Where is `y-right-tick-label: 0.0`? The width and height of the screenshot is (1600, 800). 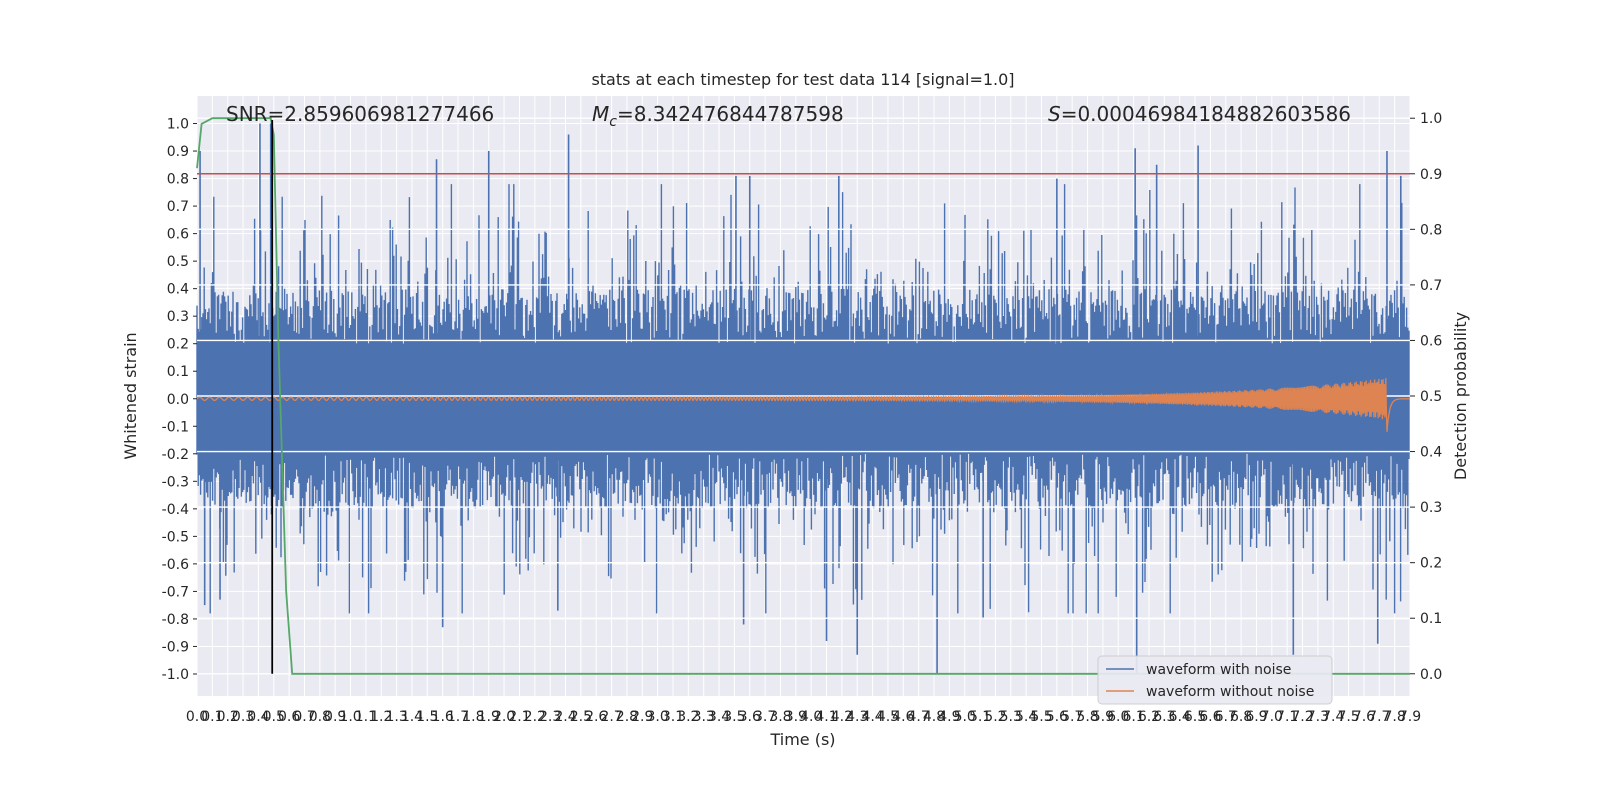
y-right-tick-label: 0.0 is located at coordinates (1431, 675).